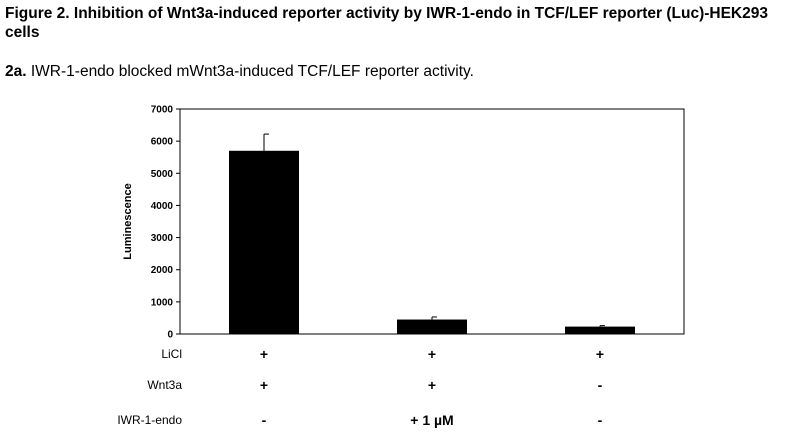  I want to click on y-axis-label: Luminescence, so click(128, 221).